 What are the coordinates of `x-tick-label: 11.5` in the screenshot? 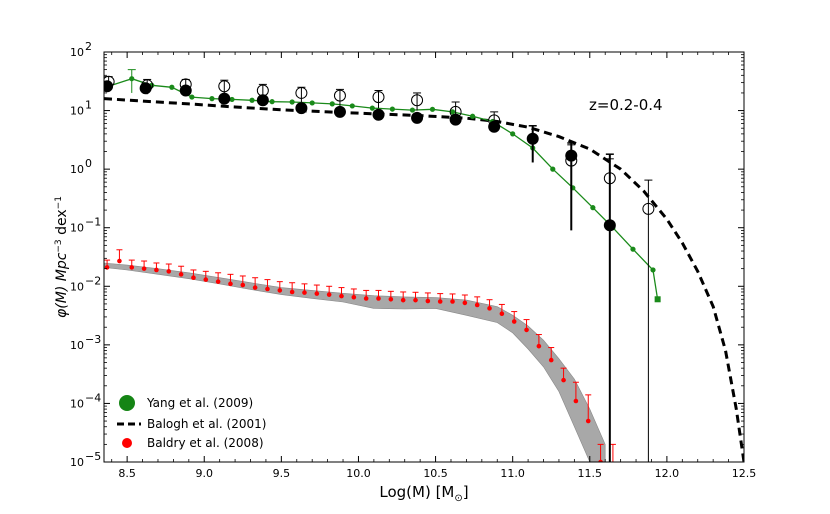 It's located at (590, 473).